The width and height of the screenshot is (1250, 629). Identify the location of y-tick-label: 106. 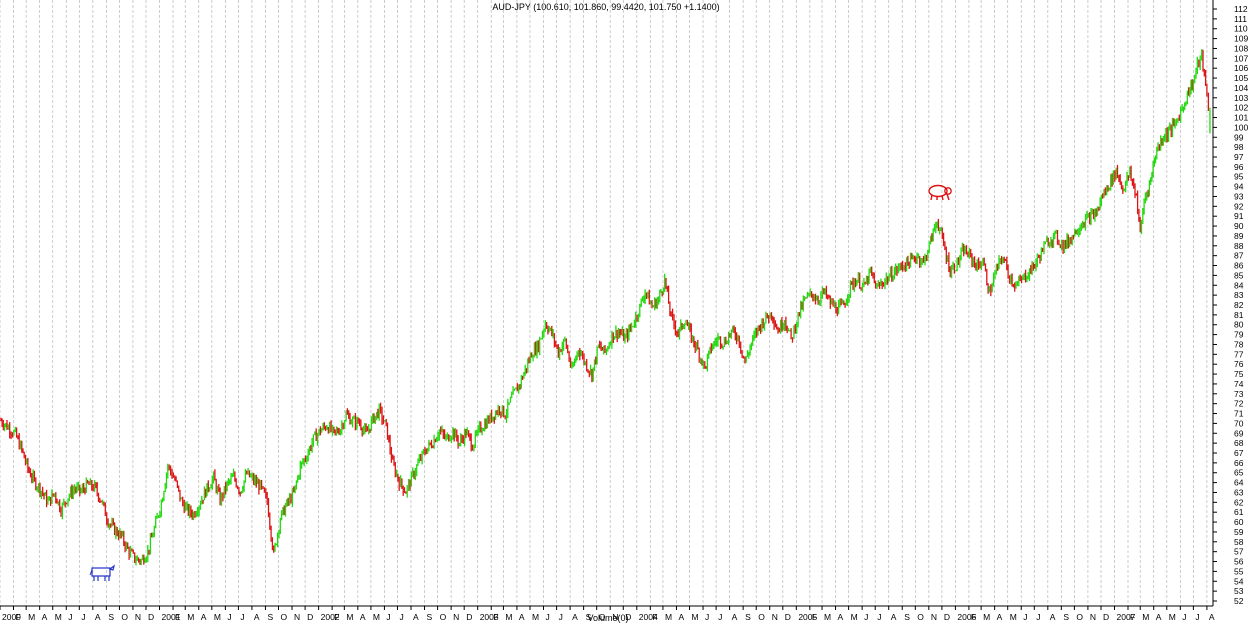
(1241, 68).